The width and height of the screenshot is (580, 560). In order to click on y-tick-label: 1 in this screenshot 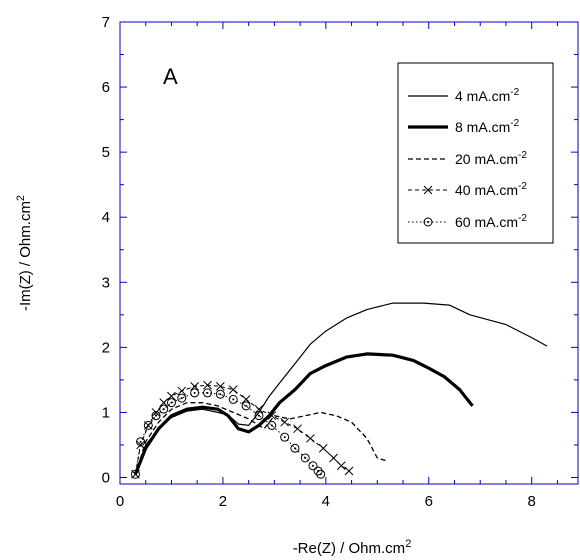, I will do `click(106, 412)`.